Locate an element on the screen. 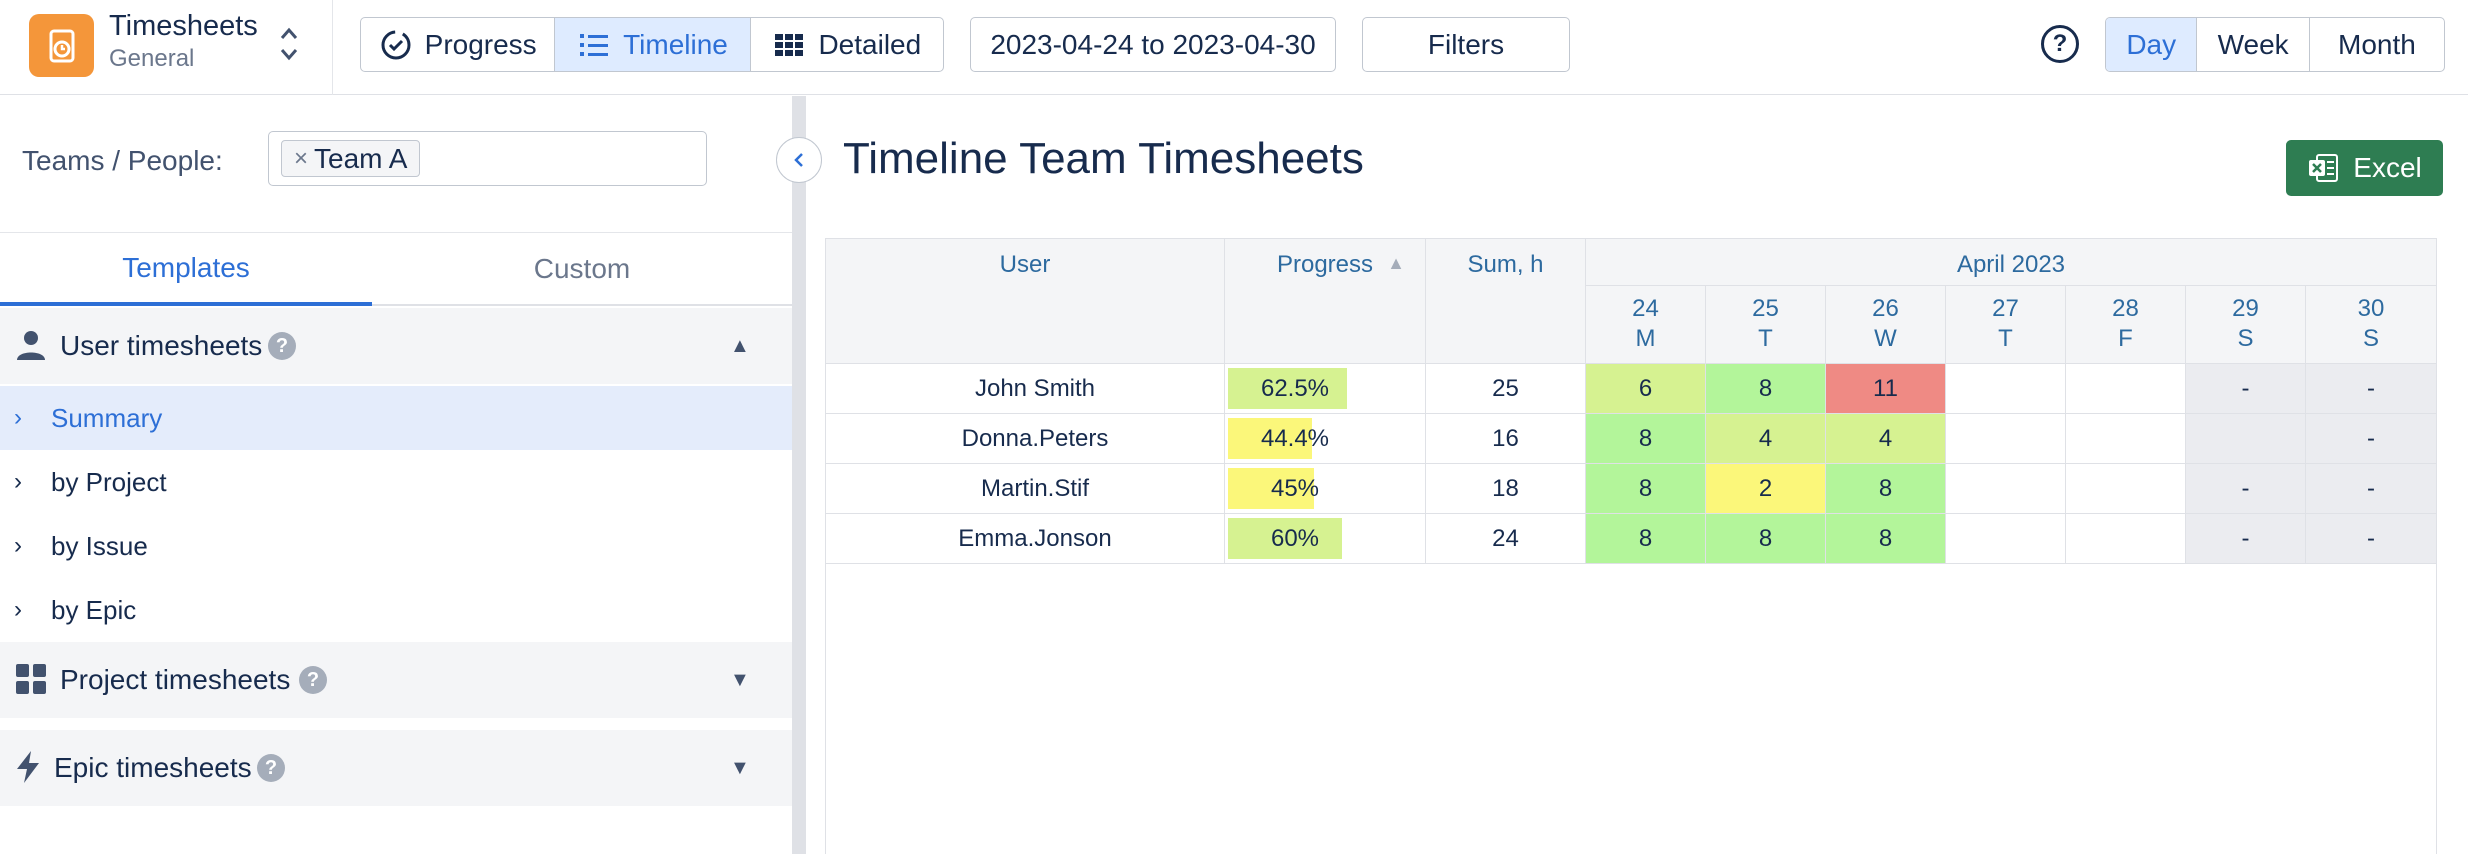 This screenshot has height=854, width=2468. week-button: Week is located at coordinates (2253, 44).